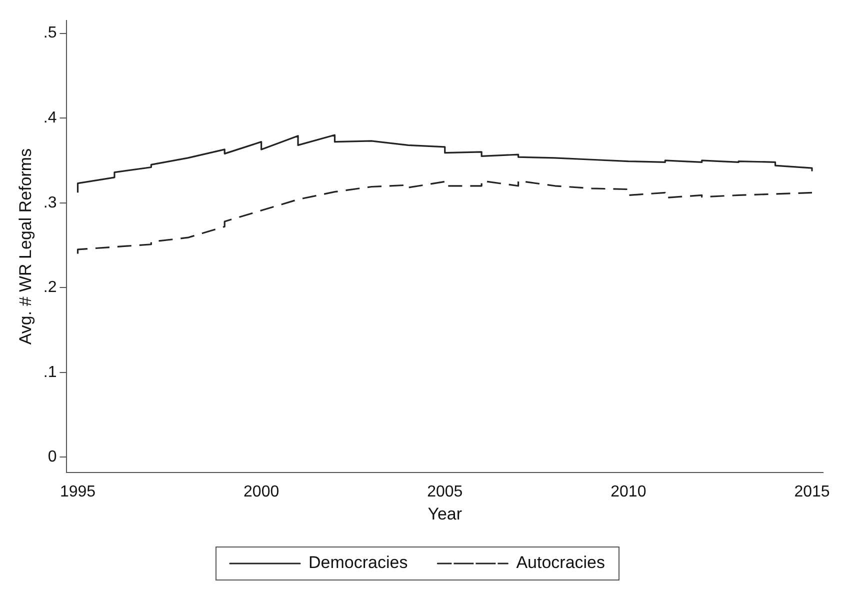 The width and height of the screenshot is (851, 600). What do you see at coordinates (50, 287) in the screenshot?
I see `y-tick-label: .2` at bounding box center [50, 287].